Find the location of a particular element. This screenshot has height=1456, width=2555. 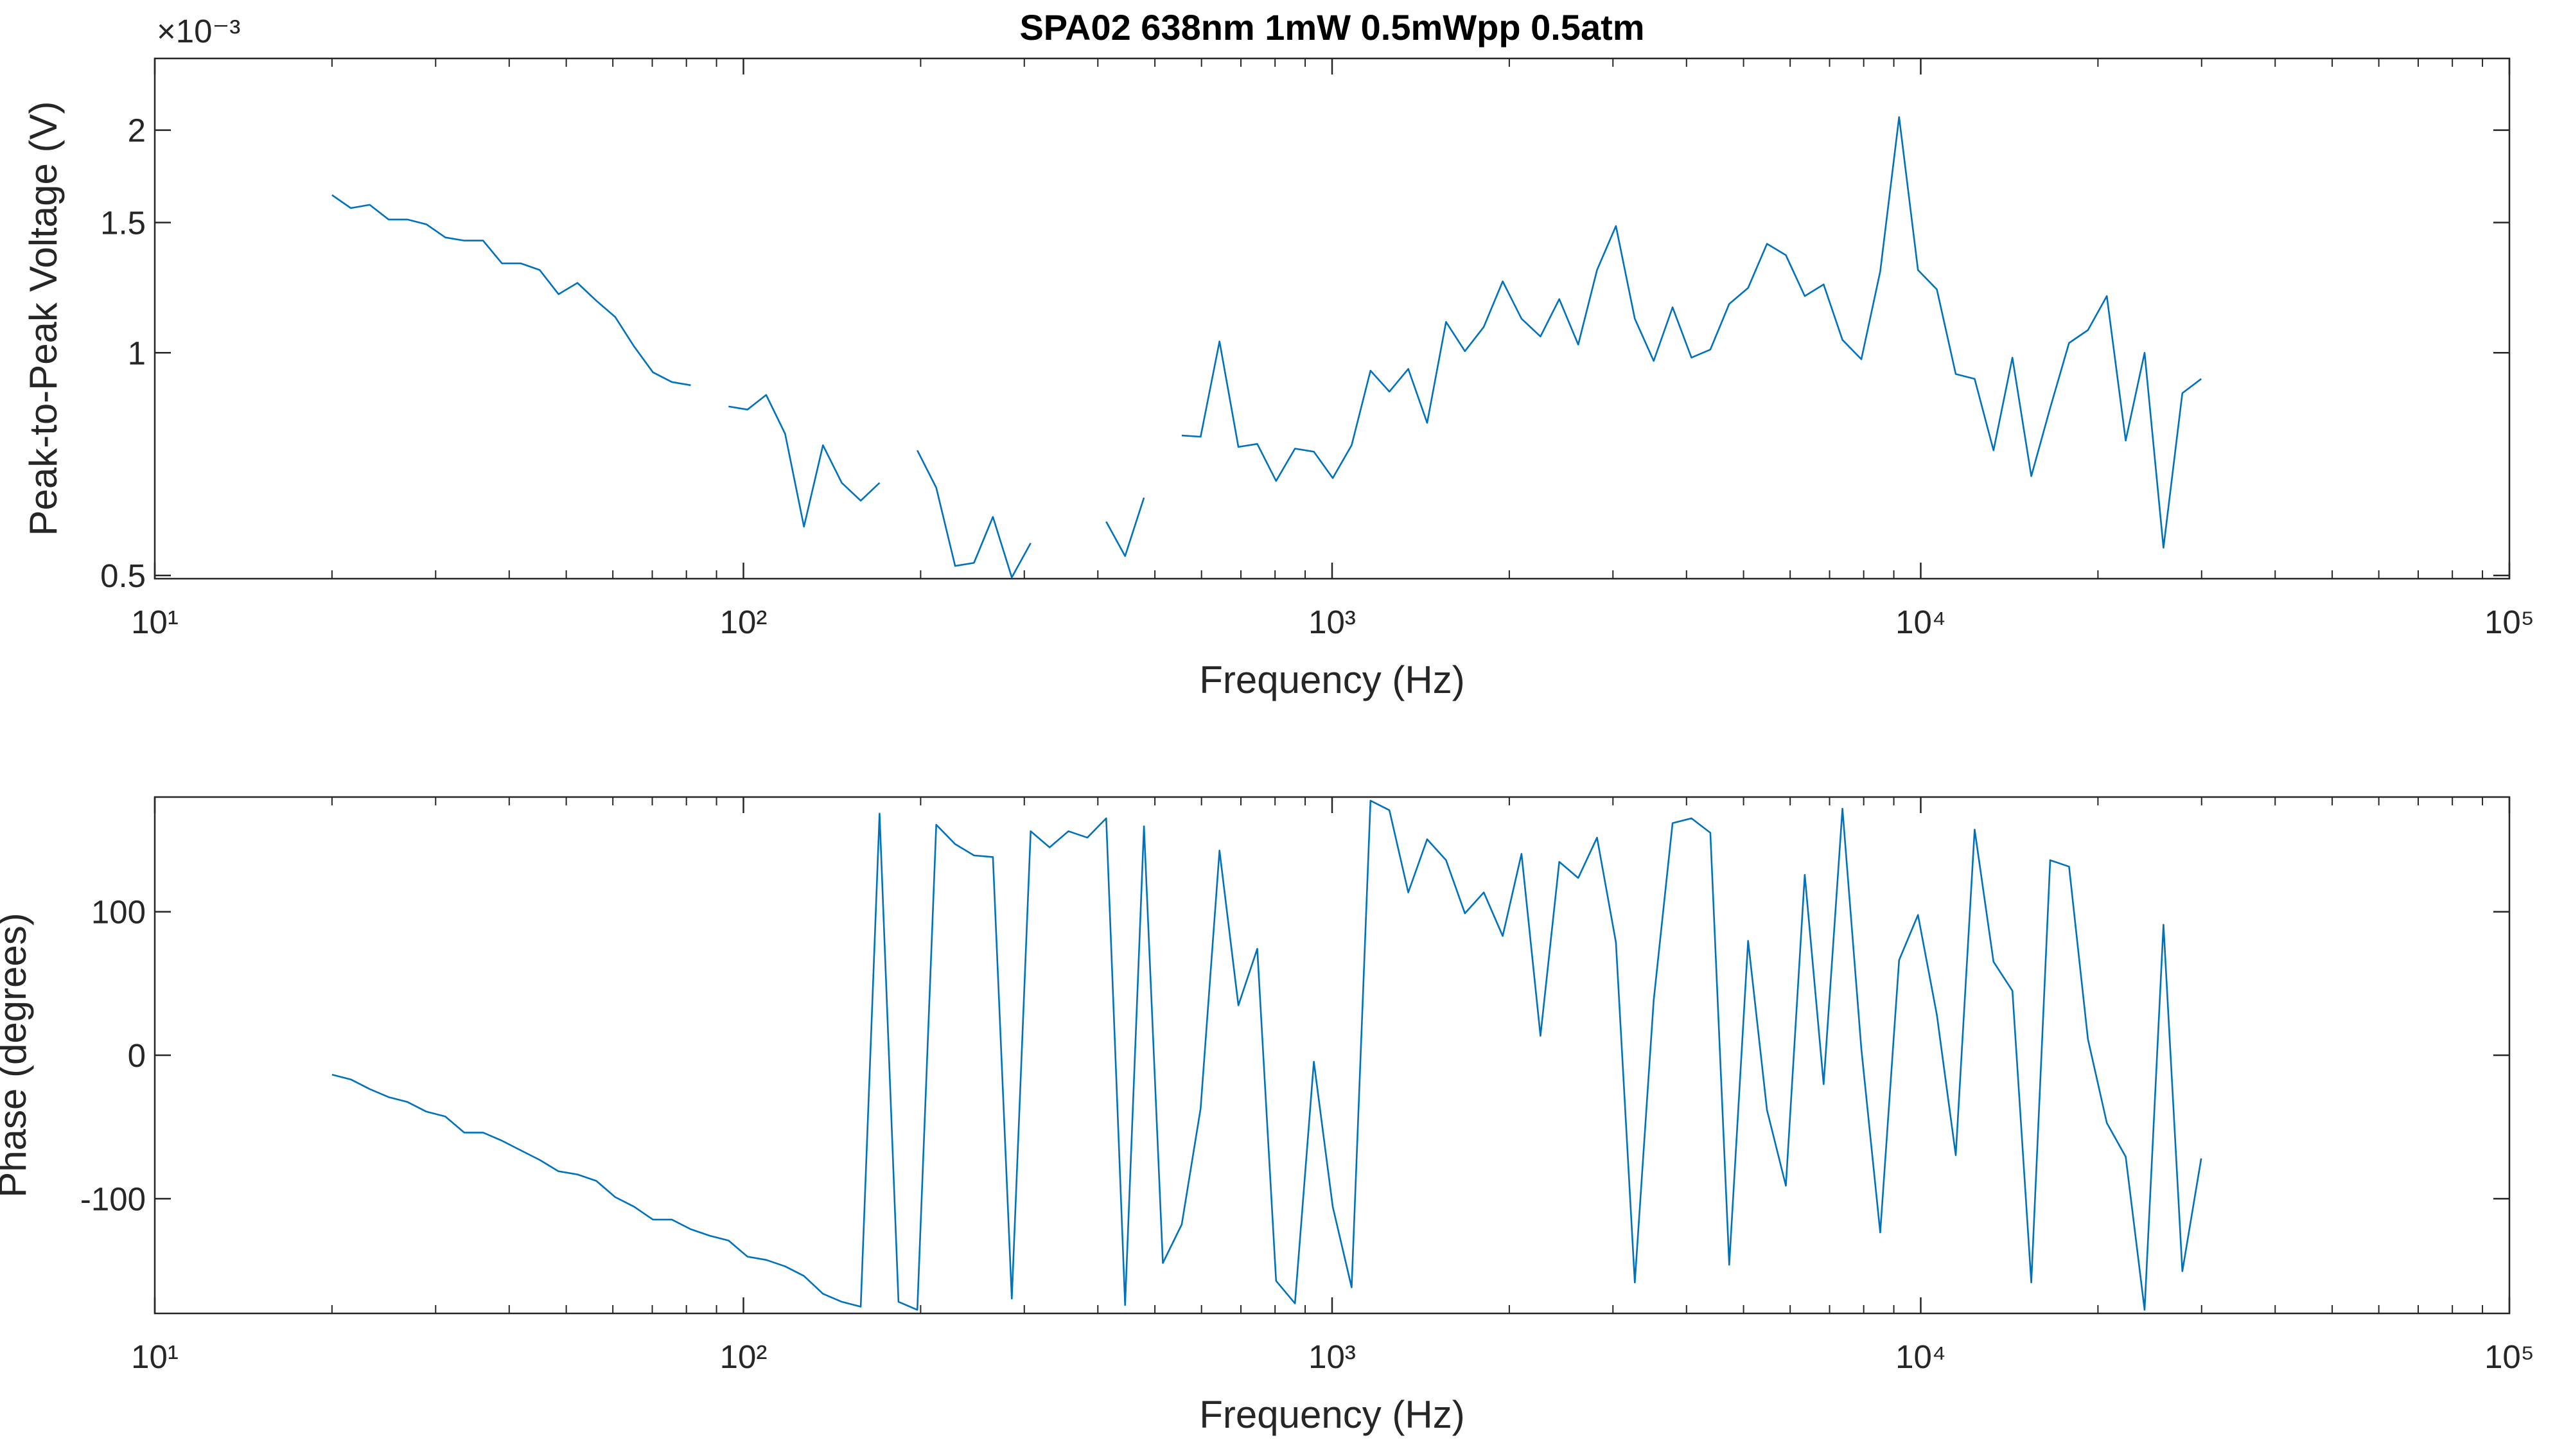

y-axis-label: Peak-to-Peak Voltage (V) is located at coordinates (44, 318).